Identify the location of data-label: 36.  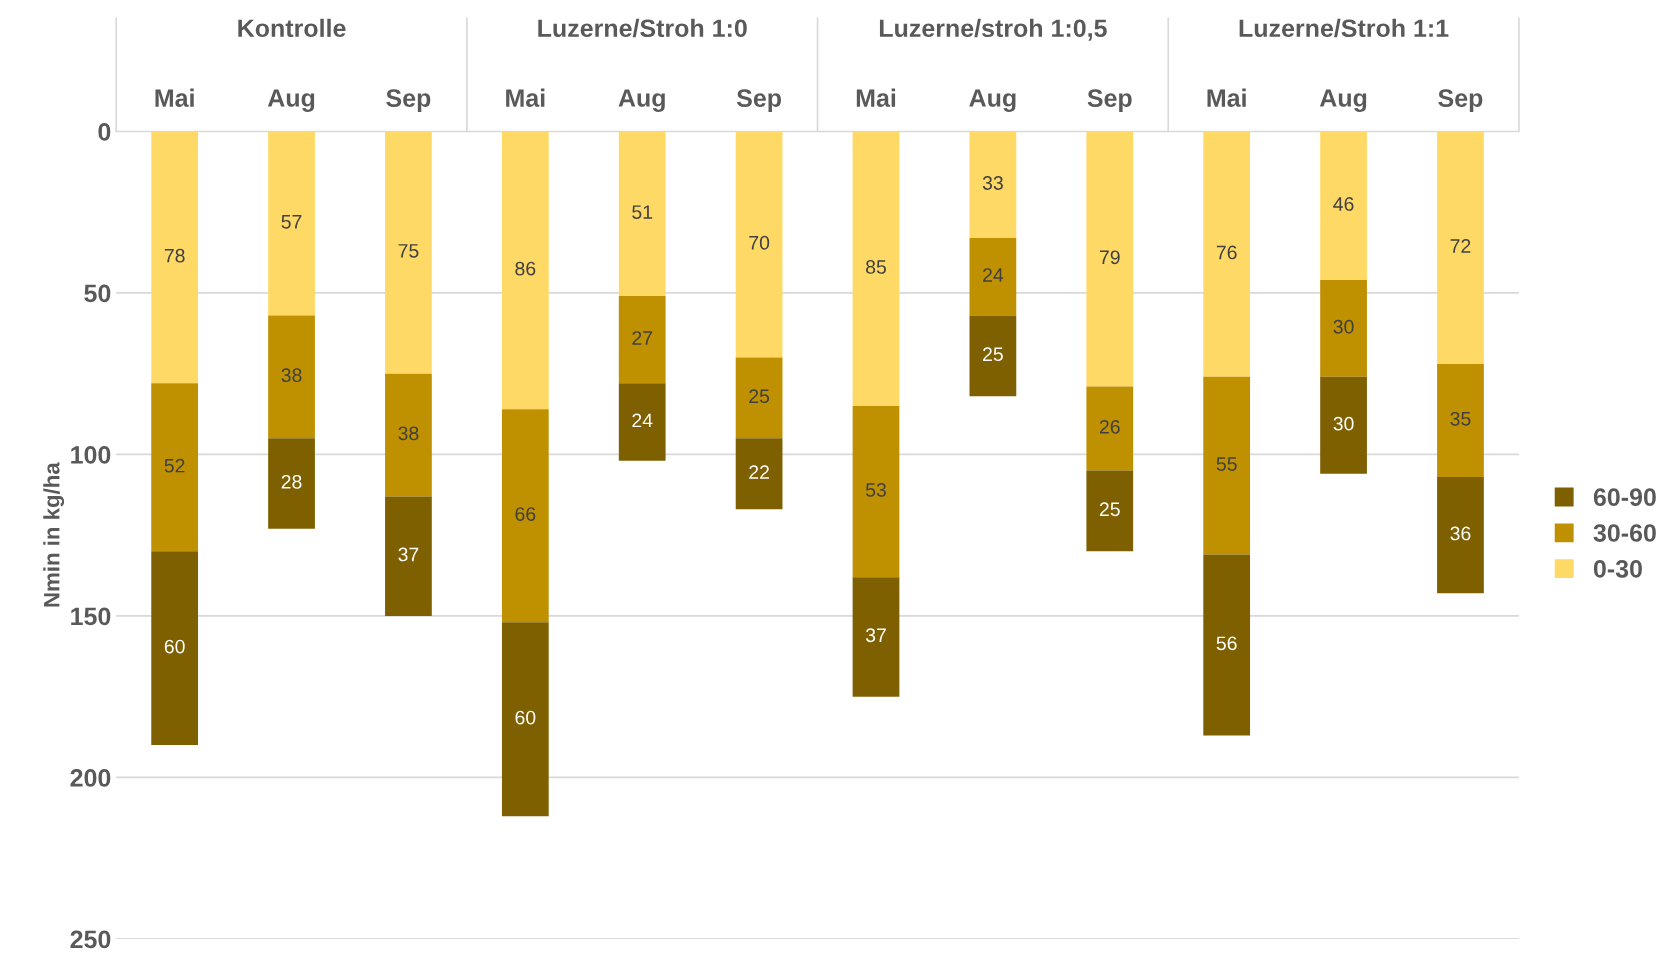
(1460, 533).